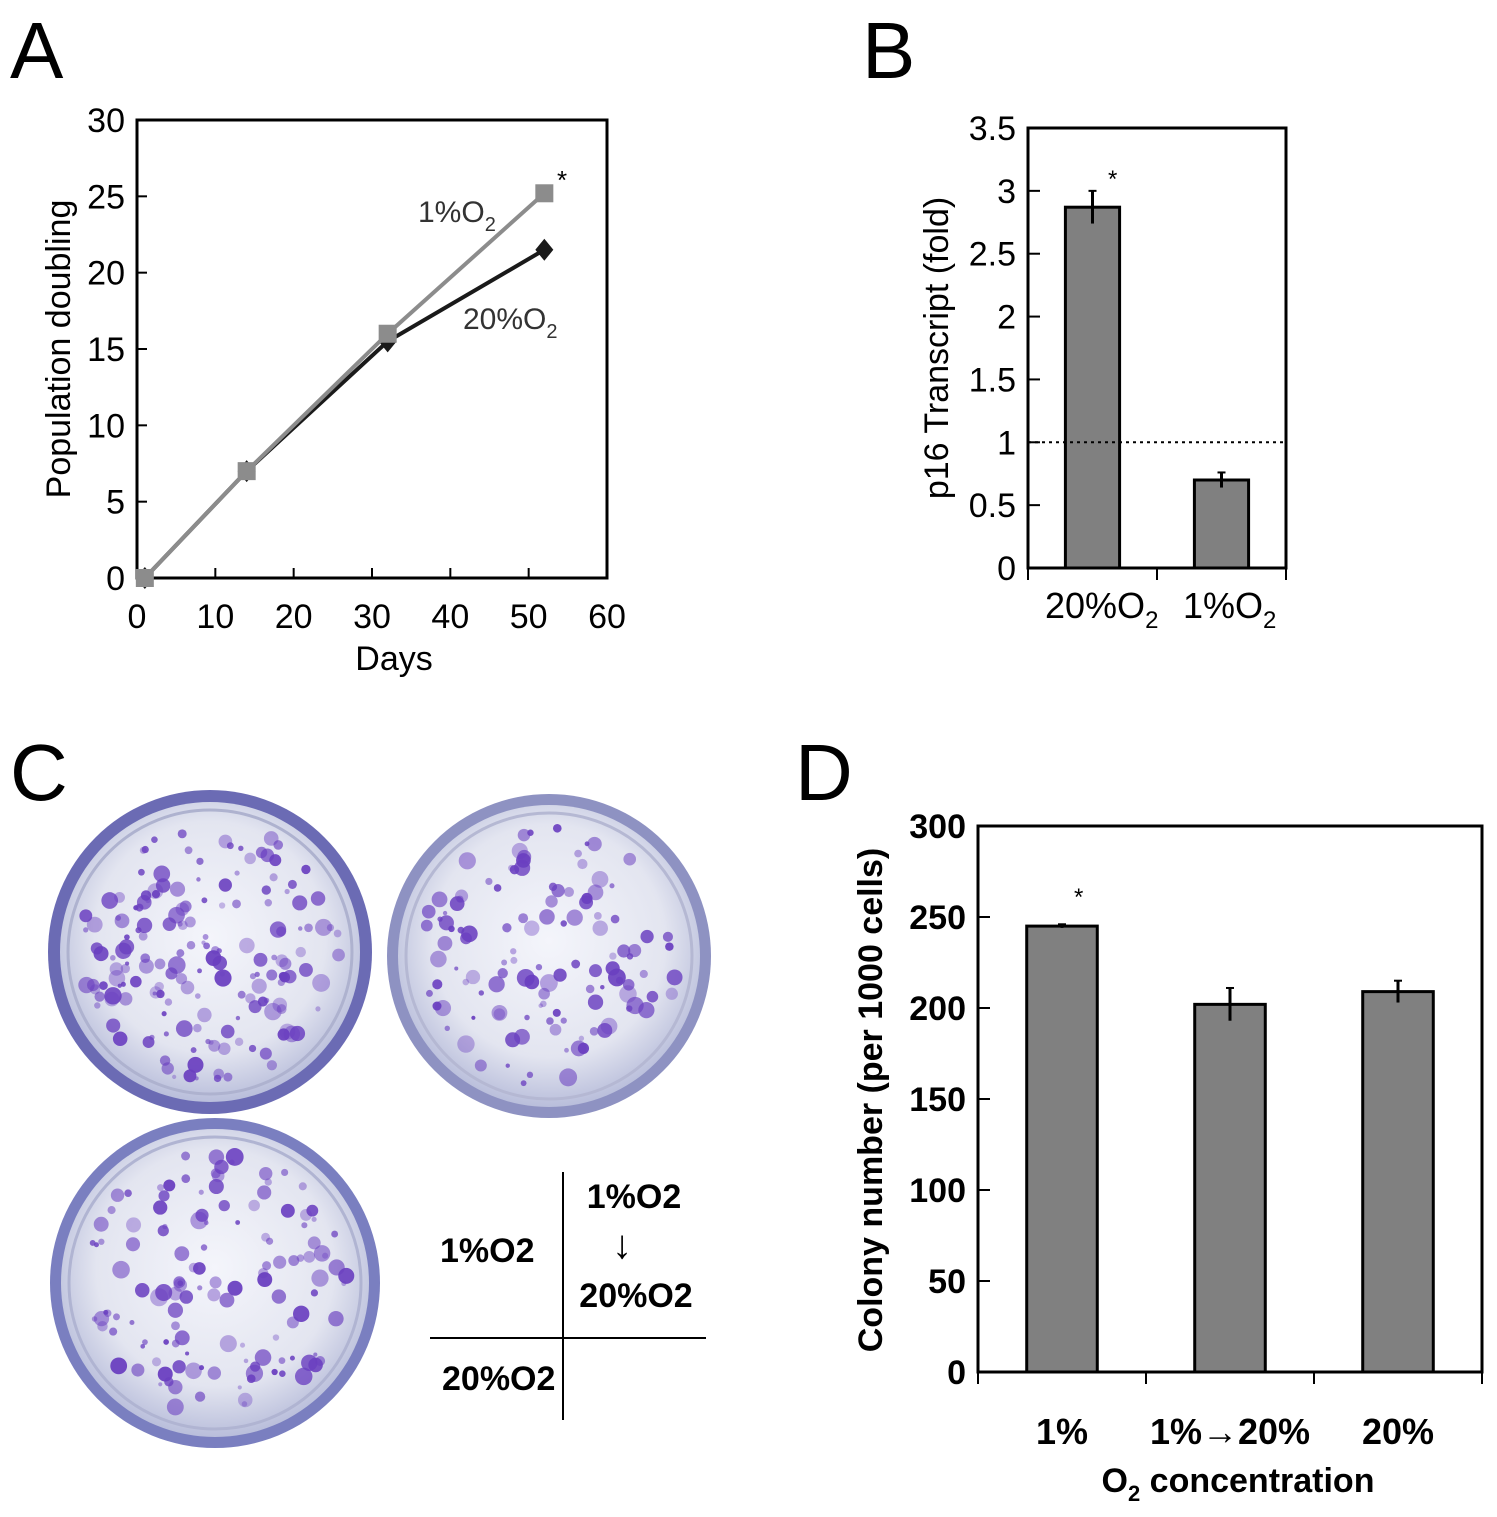  What do you see at coordinates (937, 1009) in the screenshot?
I see `y-tick-label: 200` at bounding box center [937, 1009].